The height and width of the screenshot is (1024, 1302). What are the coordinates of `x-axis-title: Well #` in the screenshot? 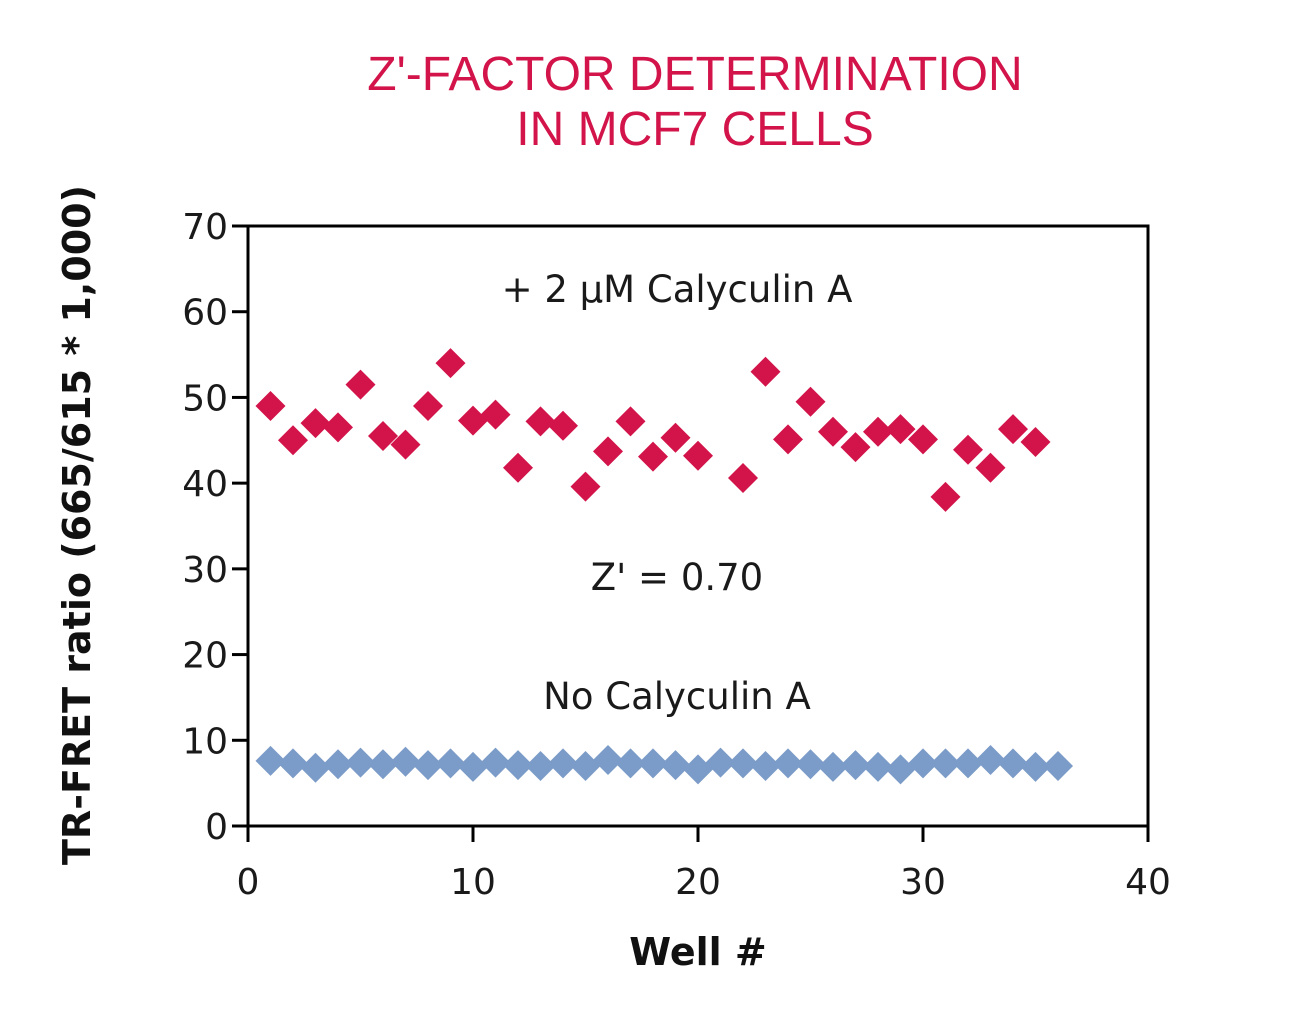 It's located at (697, 952).